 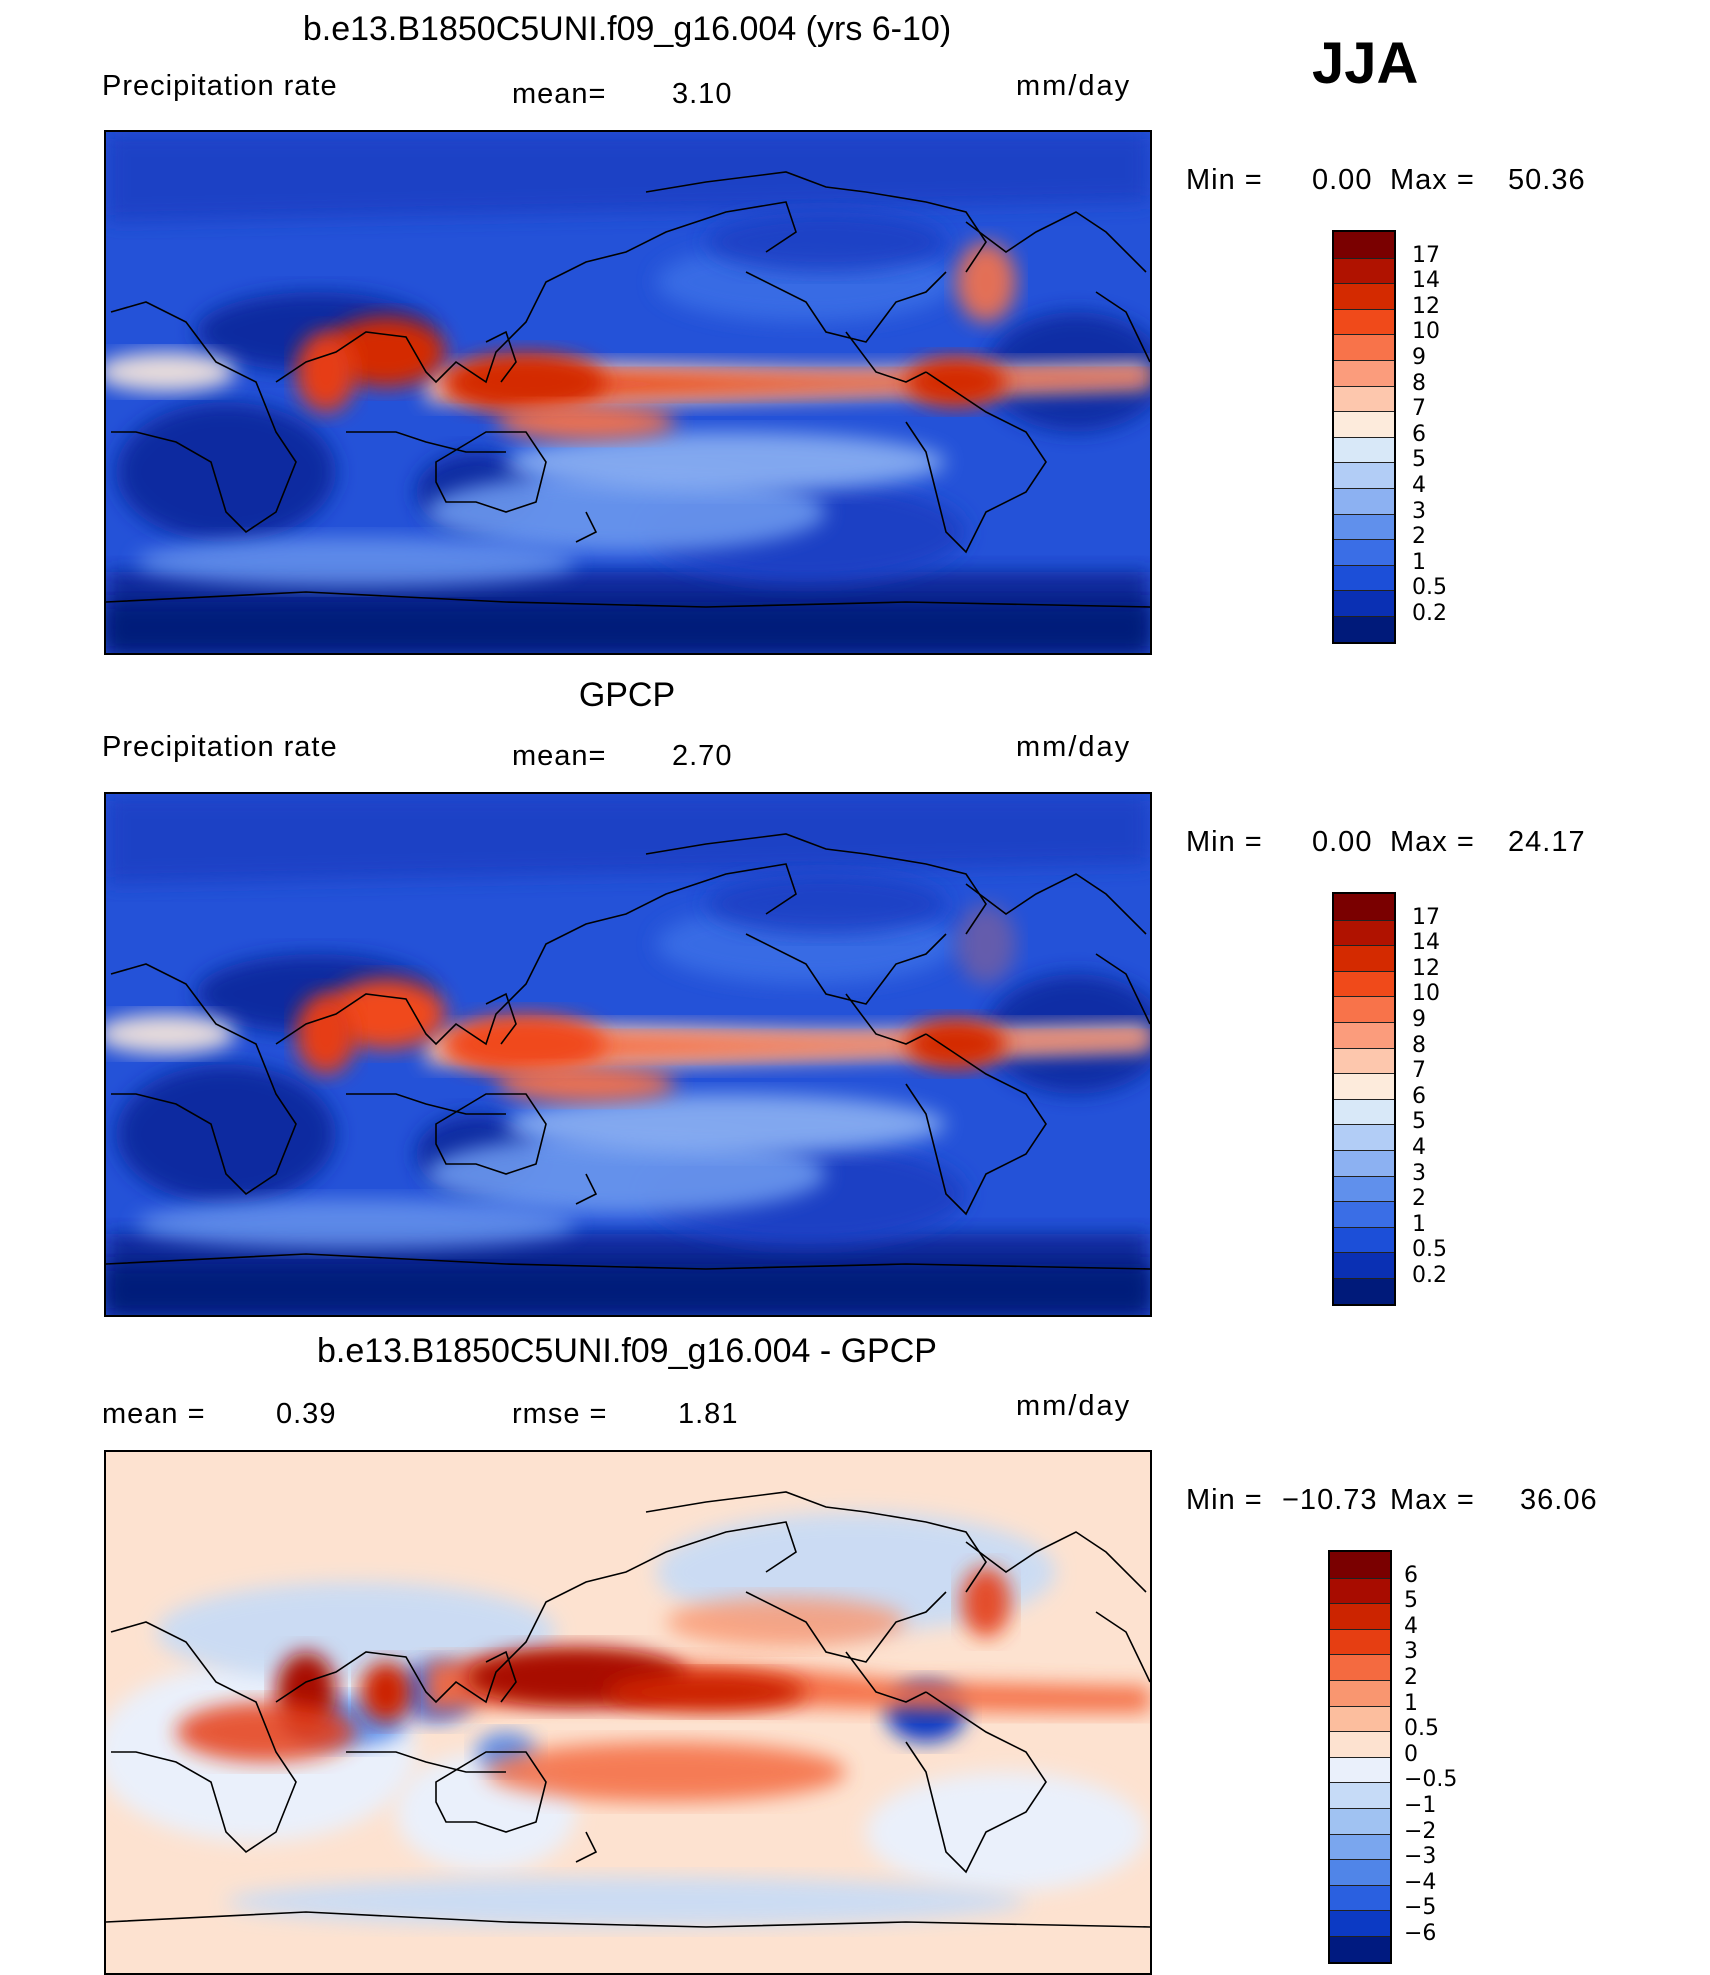 What do you see at coordinates (1419, 1019) in the screenshot?
I see `colorbar-tick-label: 9` at bounding box center [1419, 1019].